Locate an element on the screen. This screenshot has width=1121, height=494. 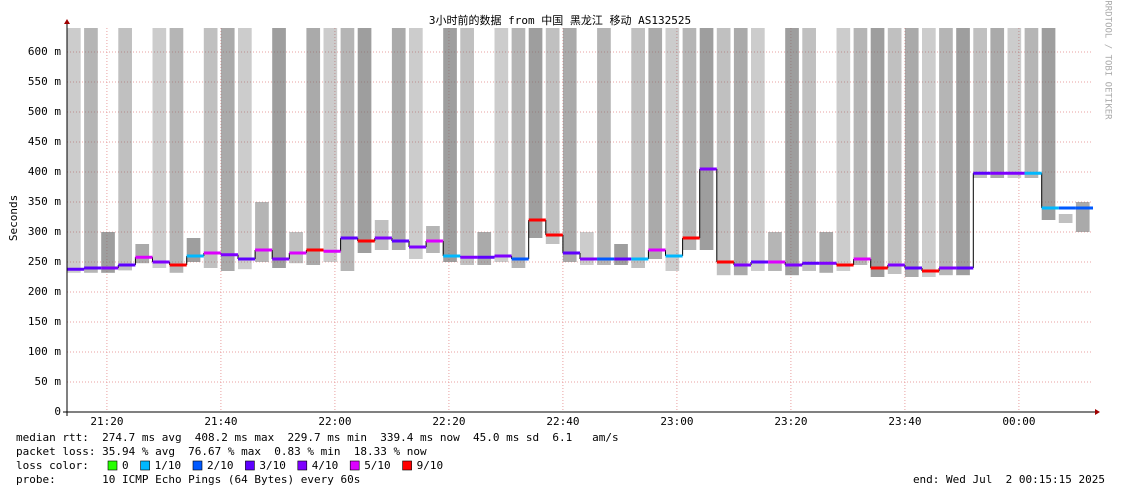
y-tick-label: 500 m is located at coordinates (44, 111).